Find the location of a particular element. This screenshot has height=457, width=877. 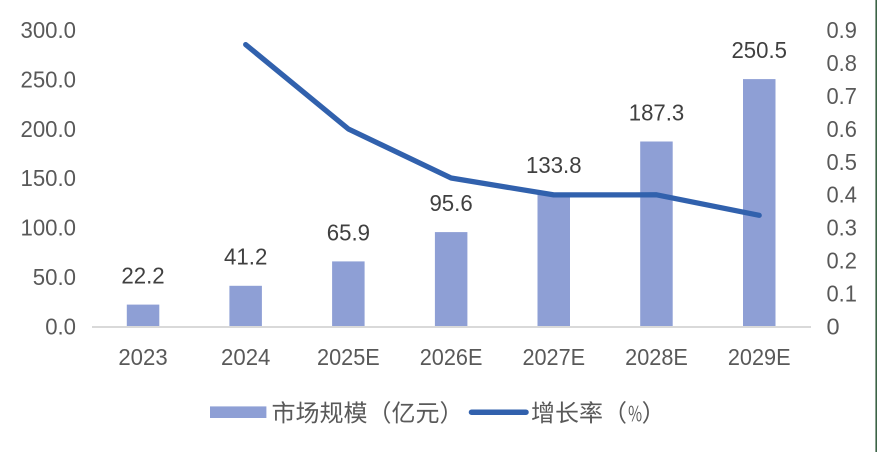

svg-text: 0 is located at coordinates (833, 327).